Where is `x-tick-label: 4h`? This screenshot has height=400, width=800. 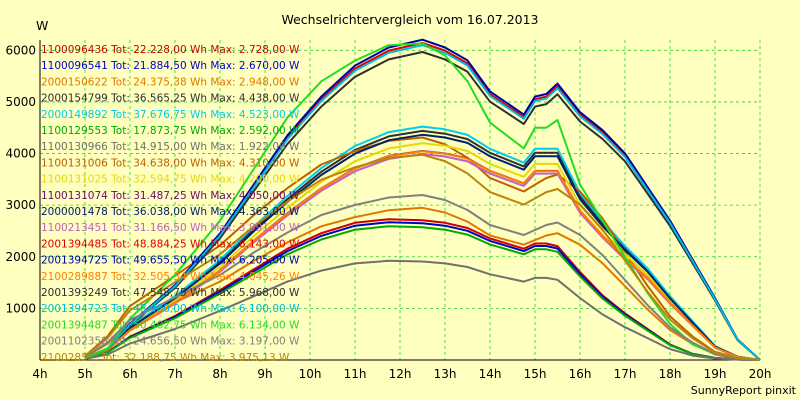 x-tick-label: 4h is located at coordinates (39, 374).